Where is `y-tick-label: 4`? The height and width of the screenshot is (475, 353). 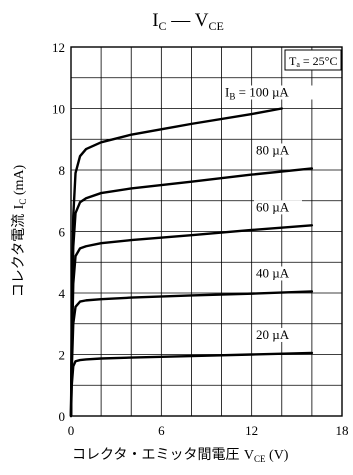 y-tick-label: 4 is located at coordinates (62, 293).